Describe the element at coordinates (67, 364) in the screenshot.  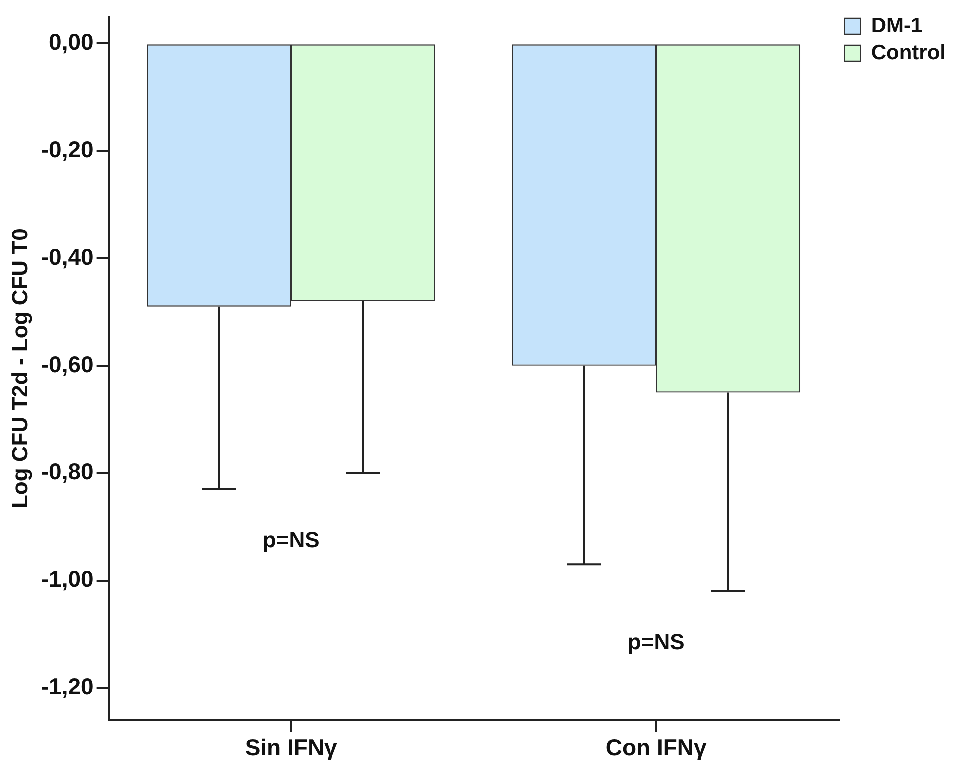
I see `y-tick-label: -0,60` at that location.